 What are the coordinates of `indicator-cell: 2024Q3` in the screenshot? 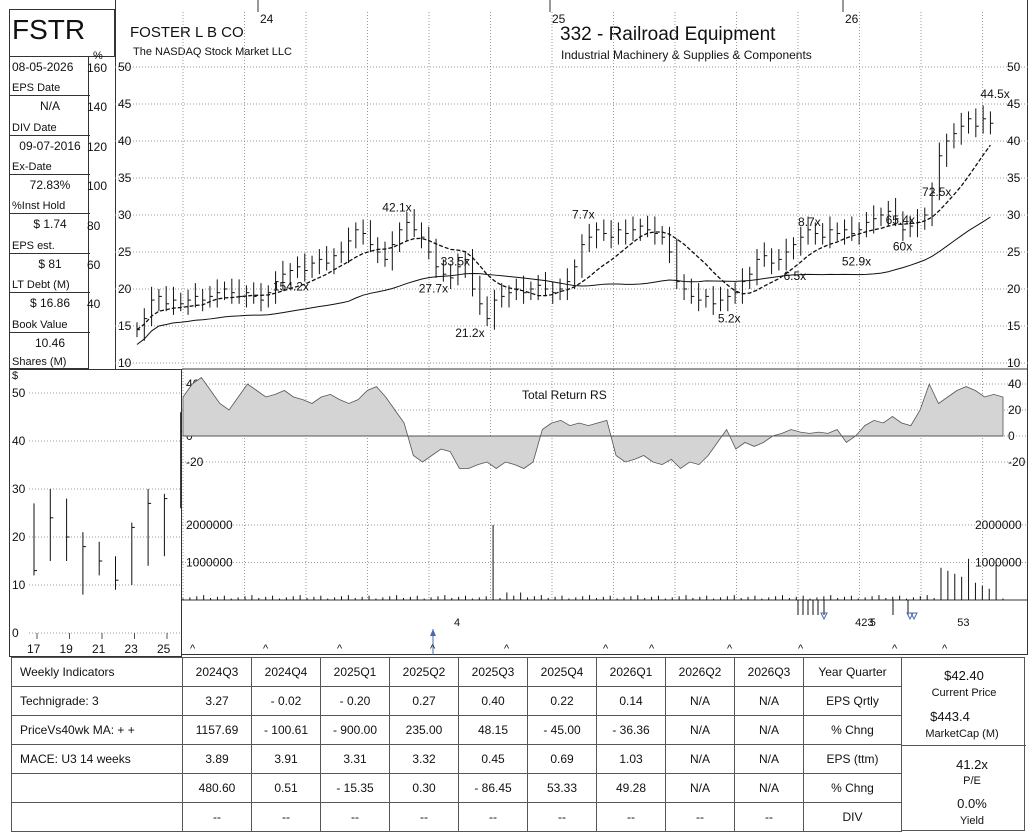 It's located at (217, 672).